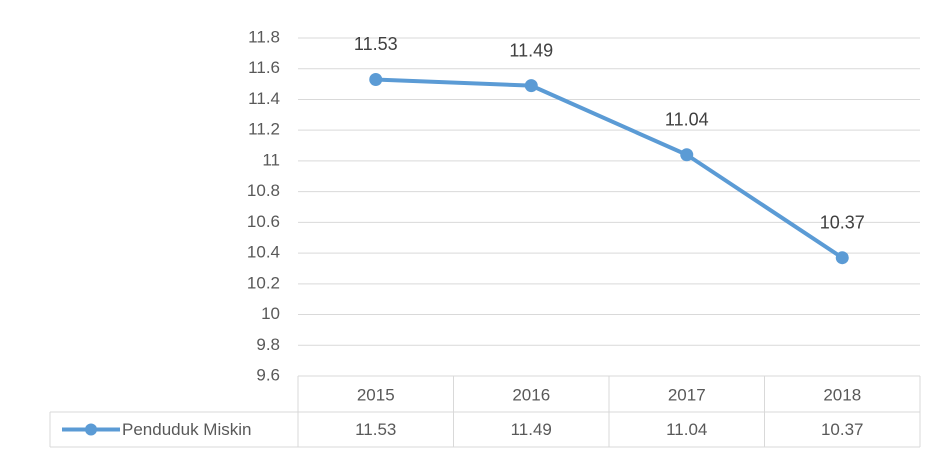 Image resolution: width=935 pixels, height=462 pixels. Describe the element at coordinates (271, 159) in the screenshot. I see `y-tick-label: 11` at that location.